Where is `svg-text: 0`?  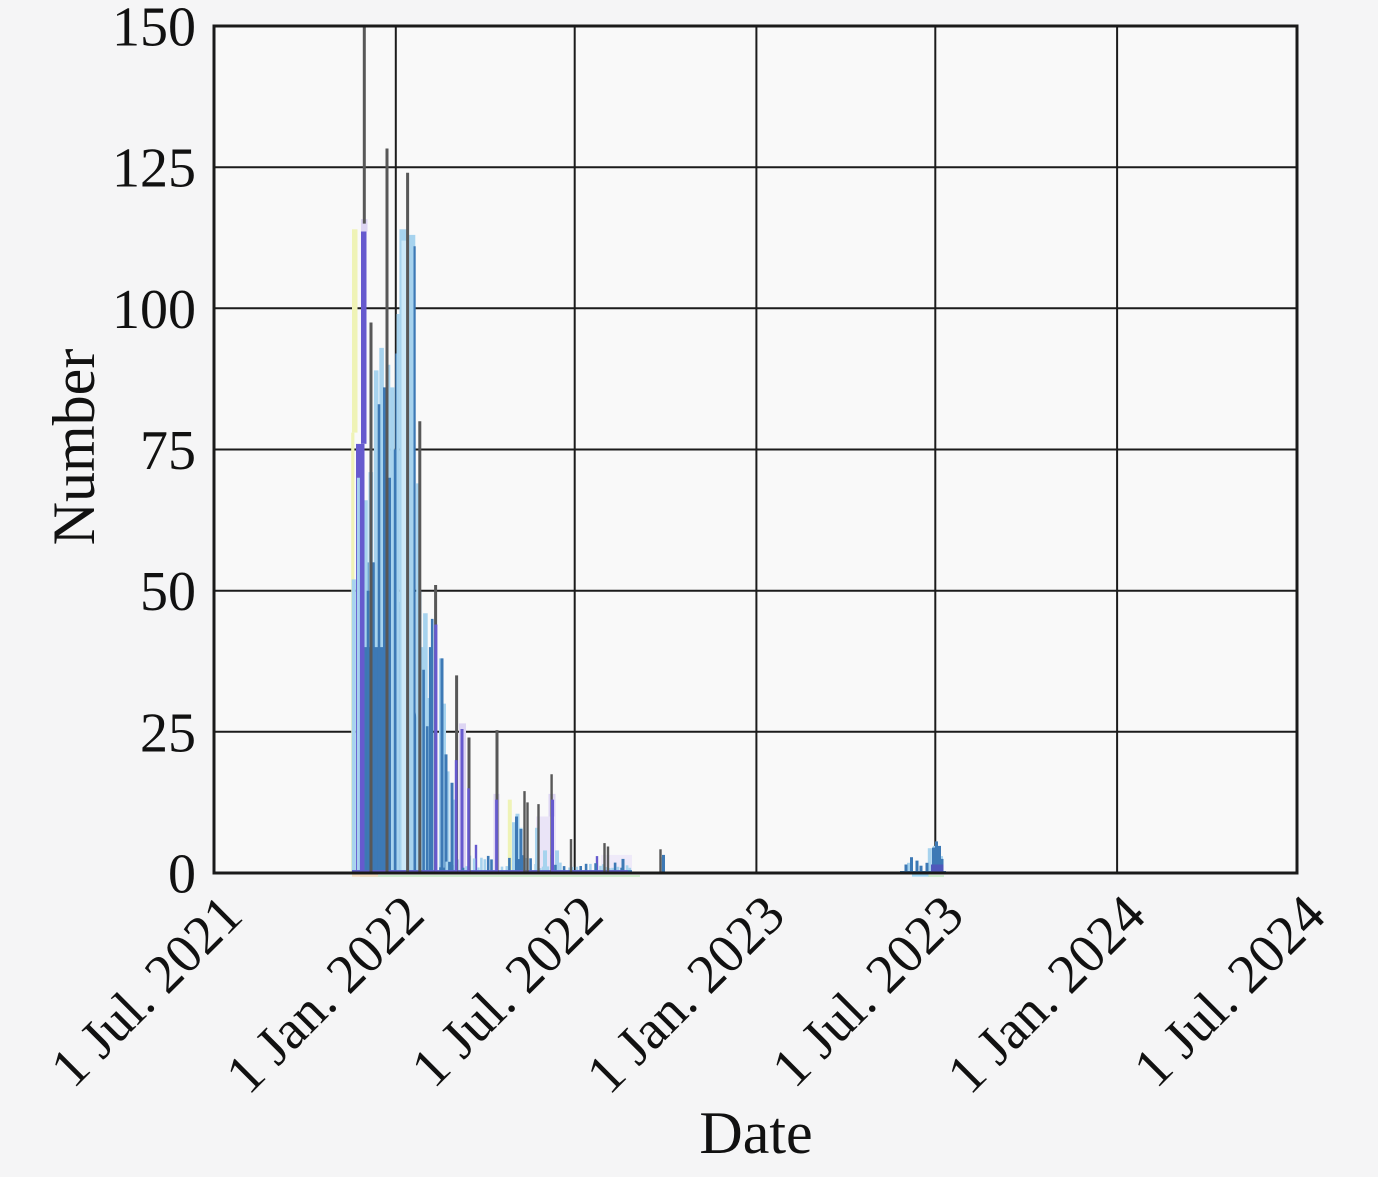 svg-text: 0 is located at coordinates (182, 875).